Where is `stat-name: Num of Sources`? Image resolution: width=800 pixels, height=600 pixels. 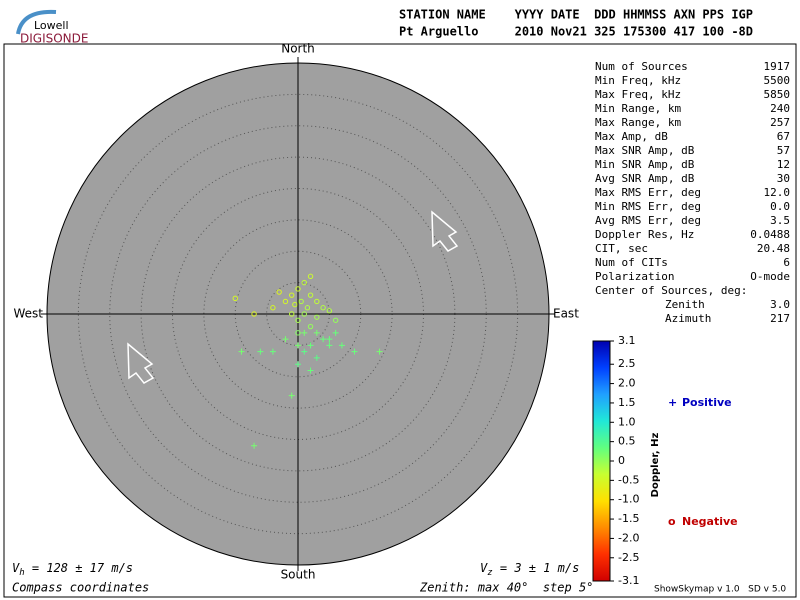
stat-name: Num of Sources is located at coordinates (641, 66).